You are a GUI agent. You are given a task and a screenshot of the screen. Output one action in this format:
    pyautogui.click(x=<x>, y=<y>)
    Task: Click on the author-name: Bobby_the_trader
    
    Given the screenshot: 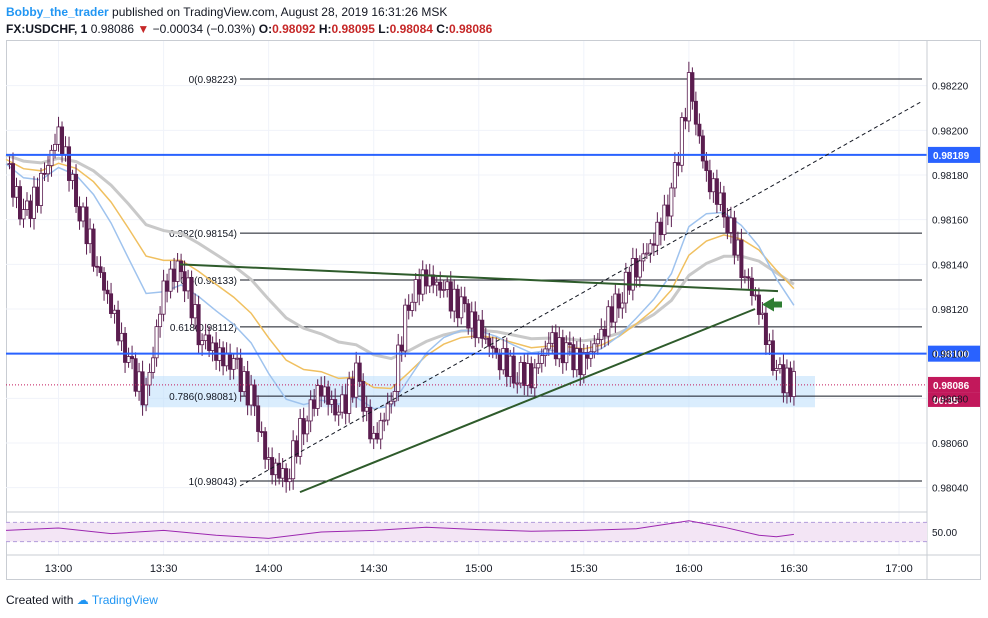 What is the action you would take?
    pyautogui.click(x=57, y=12)
    